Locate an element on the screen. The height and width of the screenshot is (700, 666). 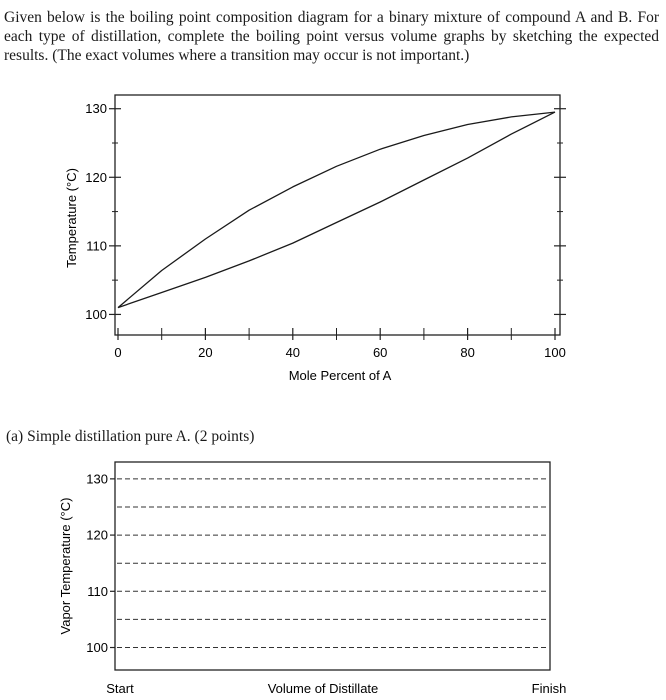
bp-x-tick-label: 0 is located at coordinates (117, 352).